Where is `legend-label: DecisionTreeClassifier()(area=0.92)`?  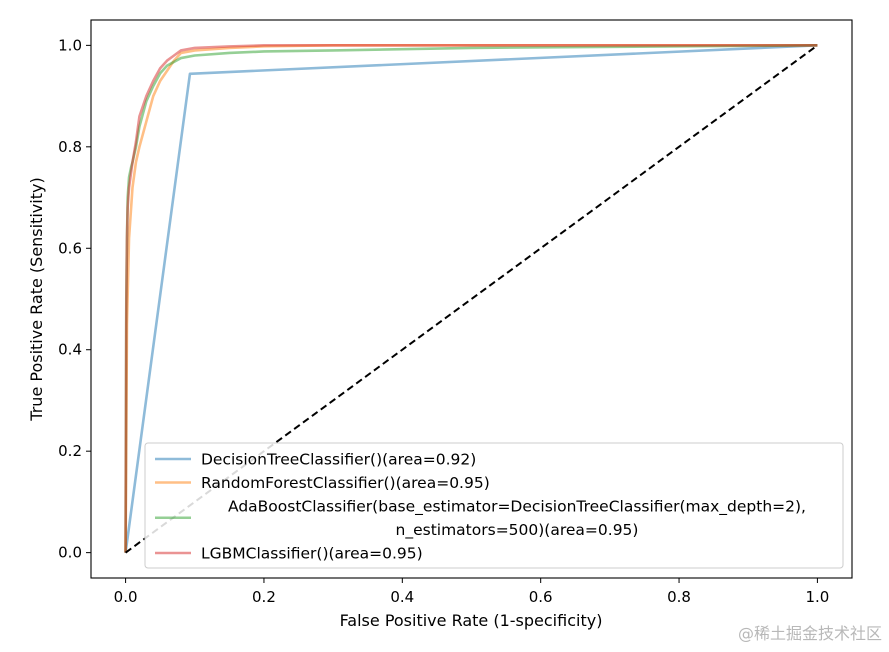
legend-label: DecisionTreeClassifier()(area=0.92) is located at coordinates (338, 460).